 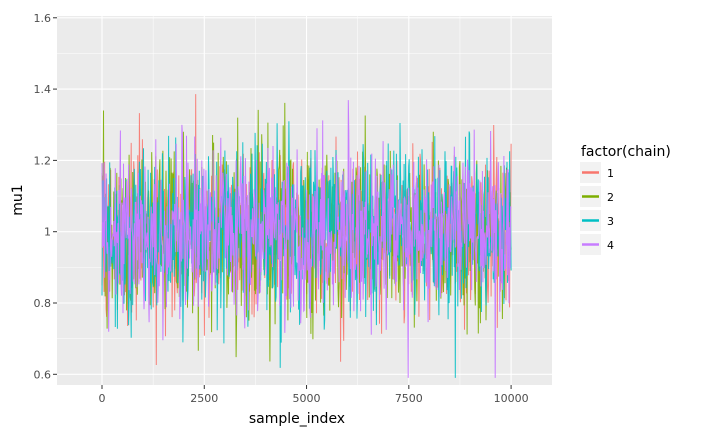 I want to click on legend: factor(chain) 1 2 3 4, so click(x=625, y=199).